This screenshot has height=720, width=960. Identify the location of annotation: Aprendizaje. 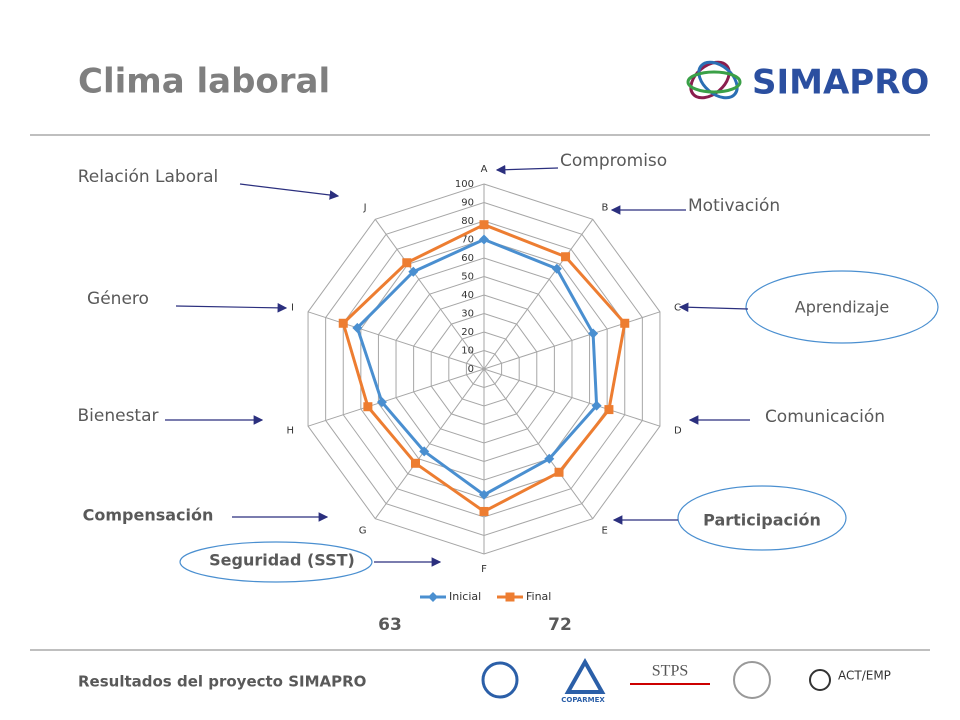
(842, 307).